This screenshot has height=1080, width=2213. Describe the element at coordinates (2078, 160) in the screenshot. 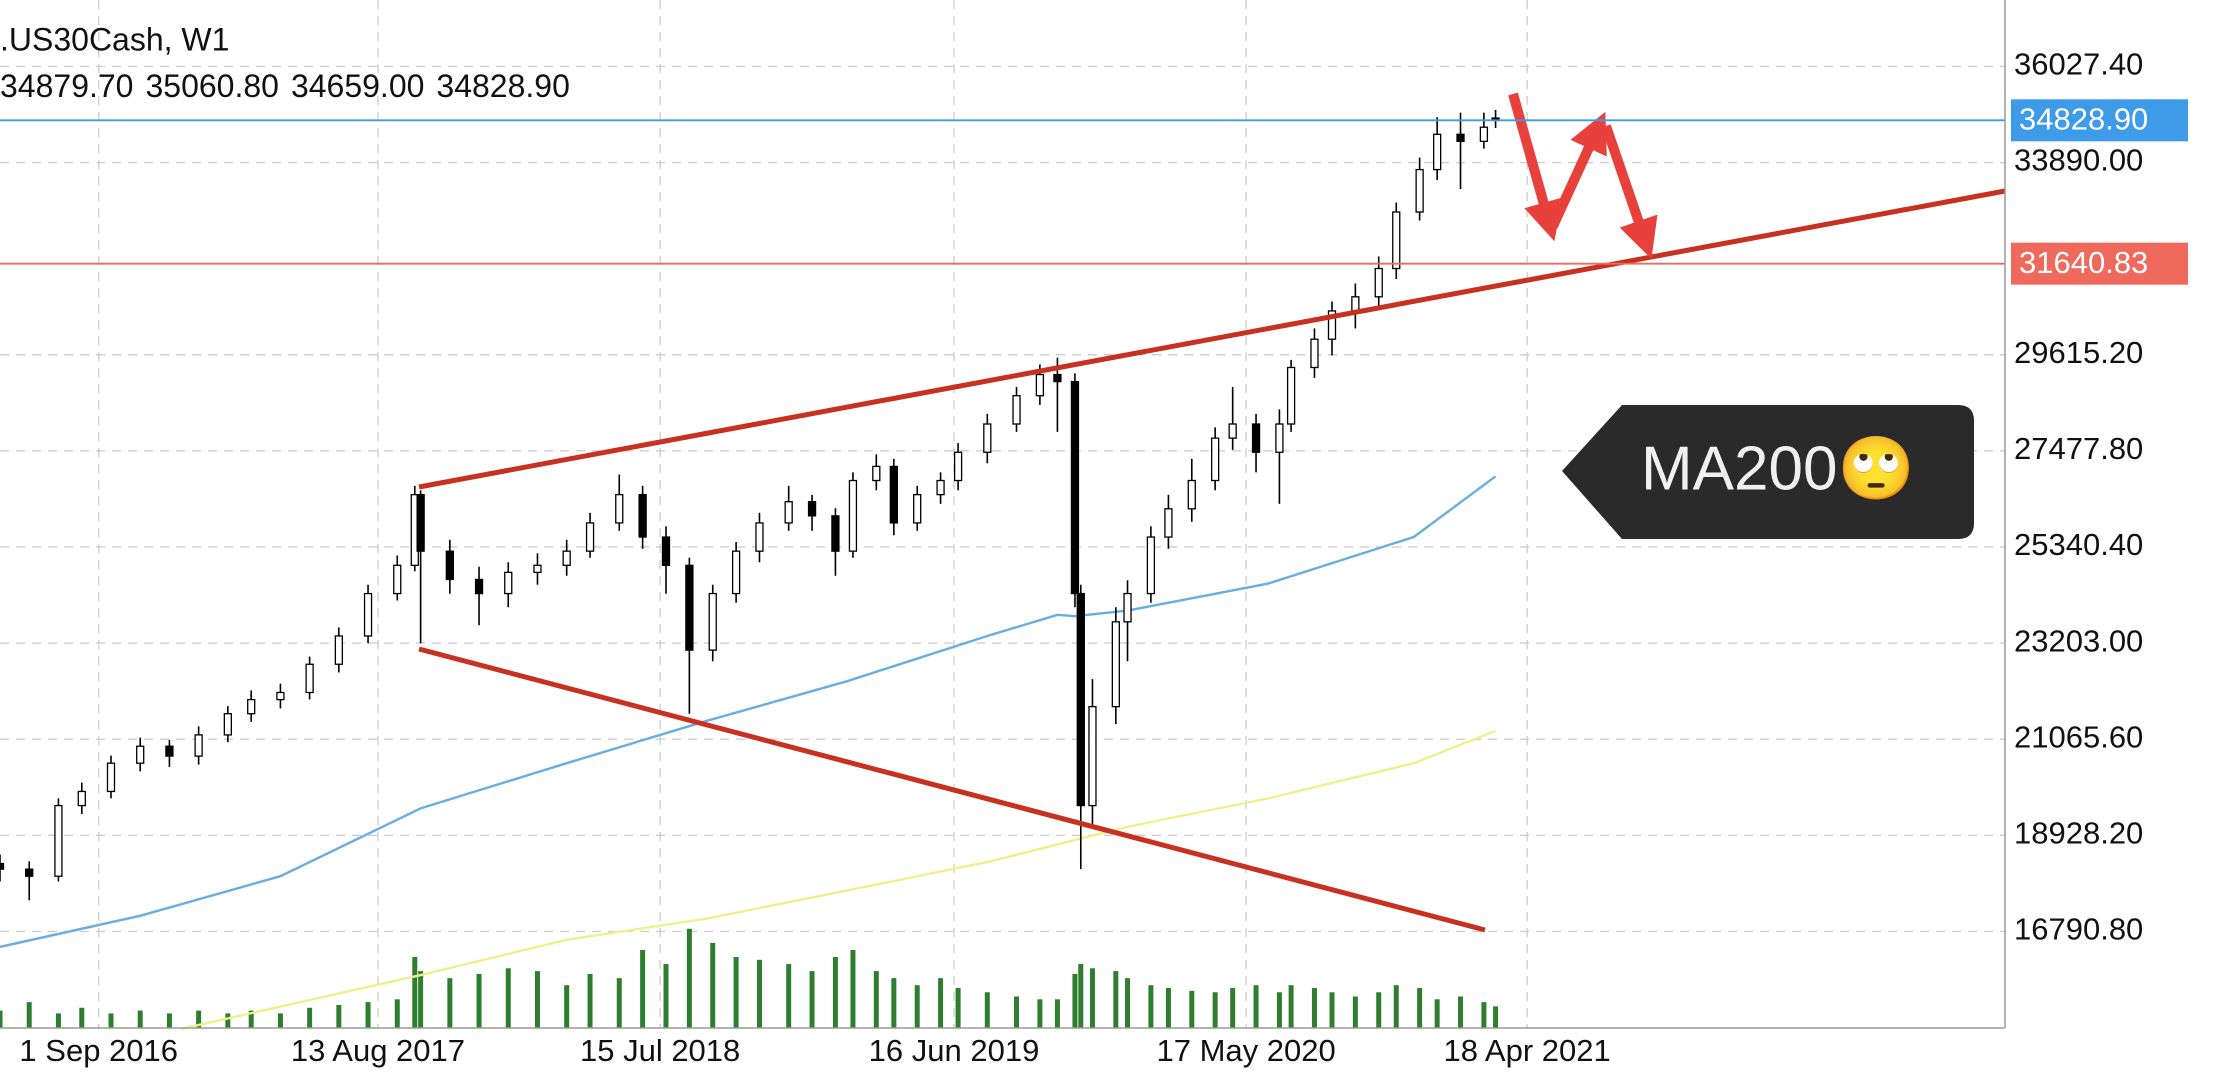

I see `y-tick-label: 33890.00` at that location.